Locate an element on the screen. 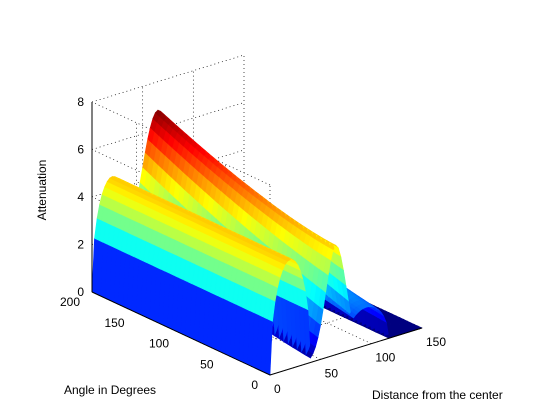 The height and width of the screenshot is (420, 560). z-tick-label: 4 is located at coordinates (80, 197).